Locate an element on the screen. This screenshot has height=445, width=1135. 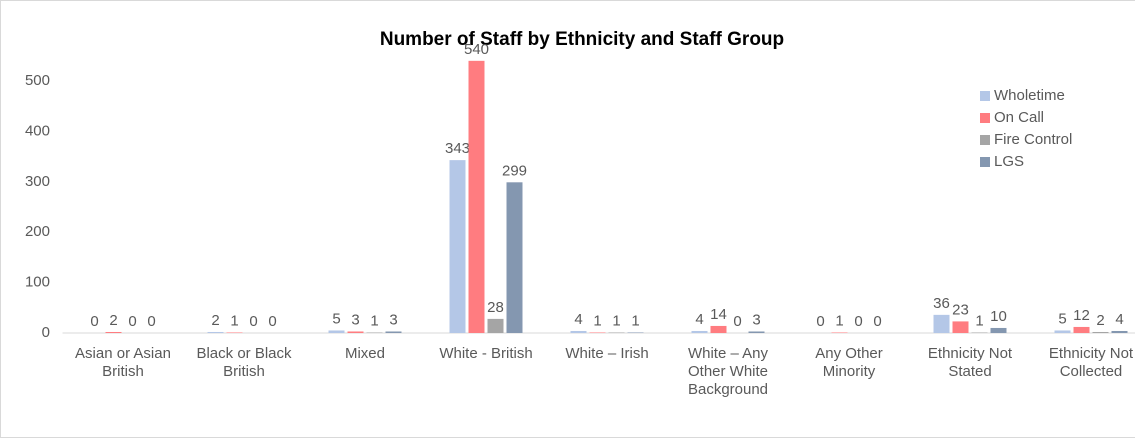
legend-label: Wholetime is located at coordinates (1029, 95).